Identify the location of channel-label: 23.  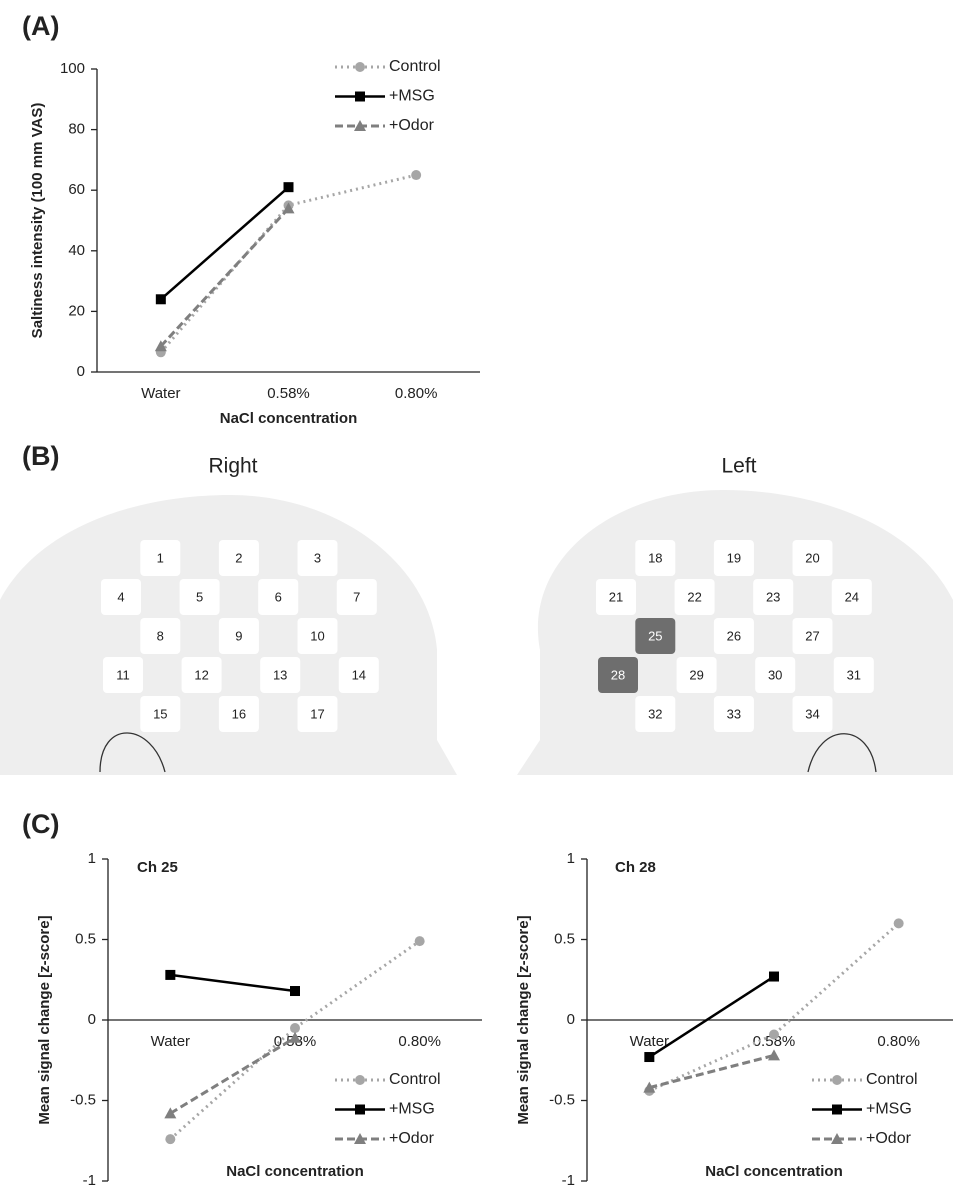
(773, 596).